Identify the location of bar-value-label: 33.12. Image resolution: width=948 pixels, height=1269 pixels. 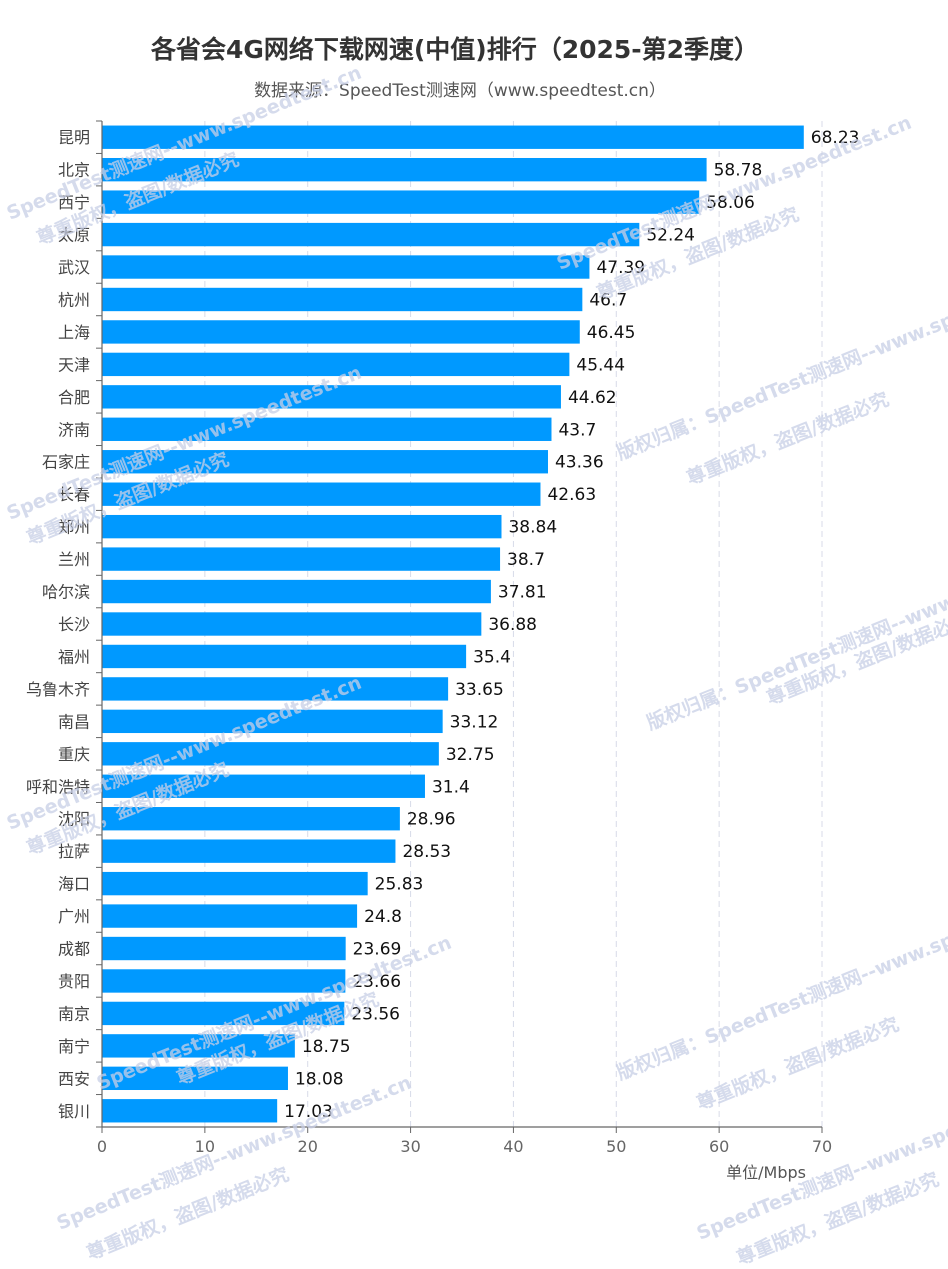
(474, 722).